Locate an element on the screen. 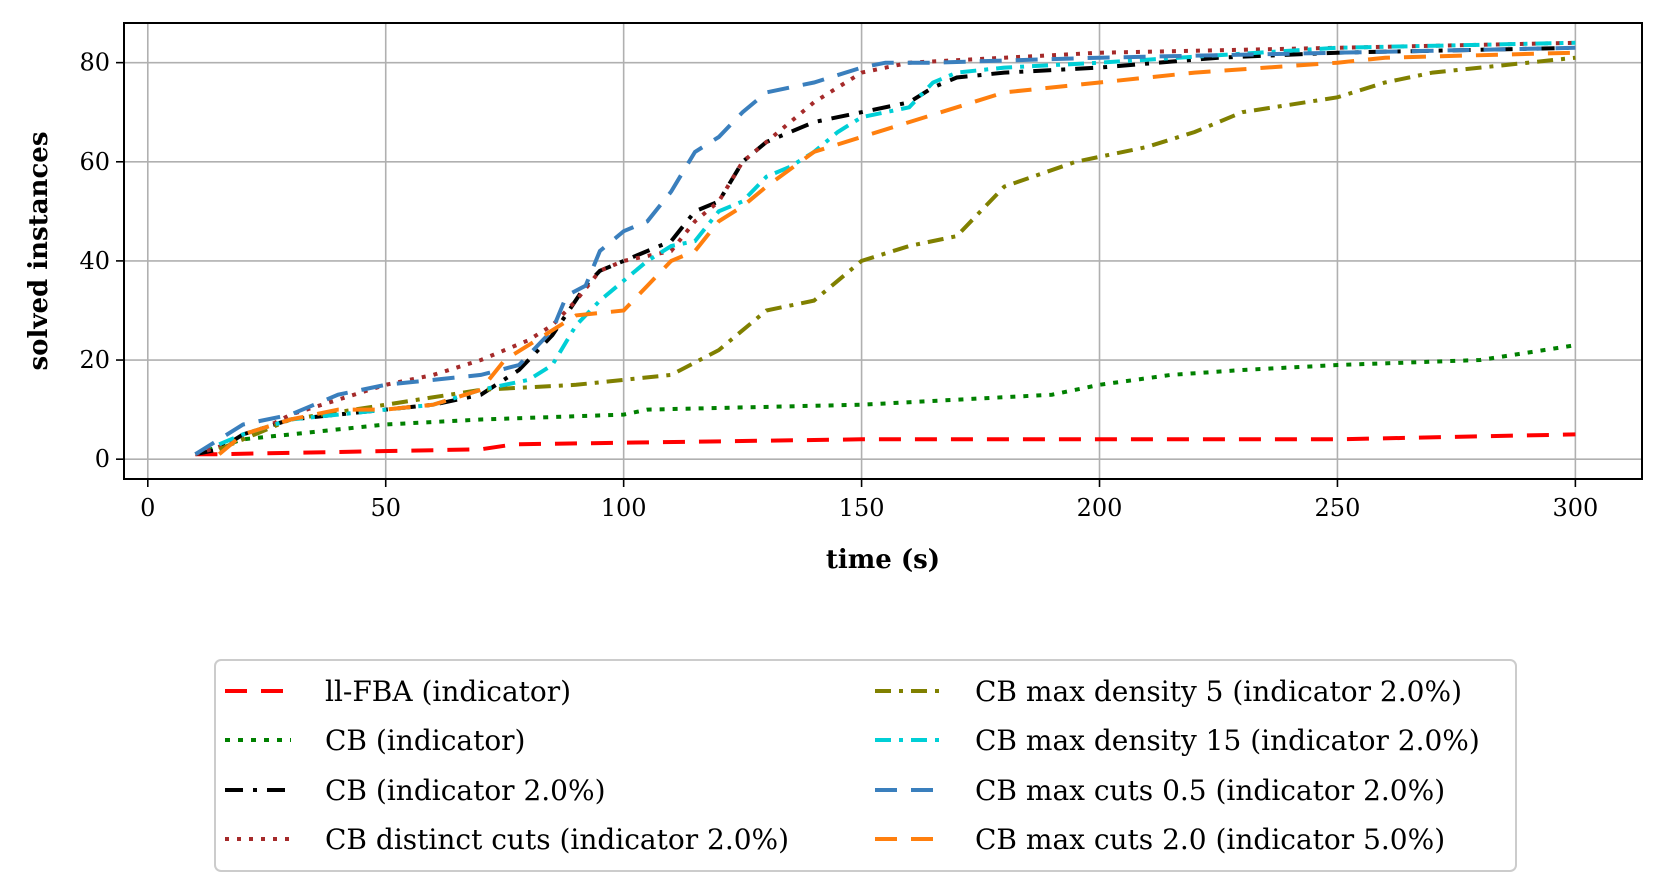 This screenshot has width=1661, height=892. x-tick-label: 250 is located at coordinates (1338, 508).